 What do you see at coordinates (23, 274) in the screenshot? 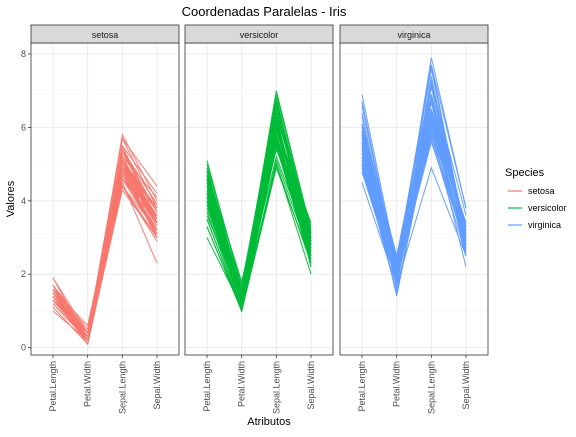
I see `y-tick-label: 2` at bounding box center [23, 274].